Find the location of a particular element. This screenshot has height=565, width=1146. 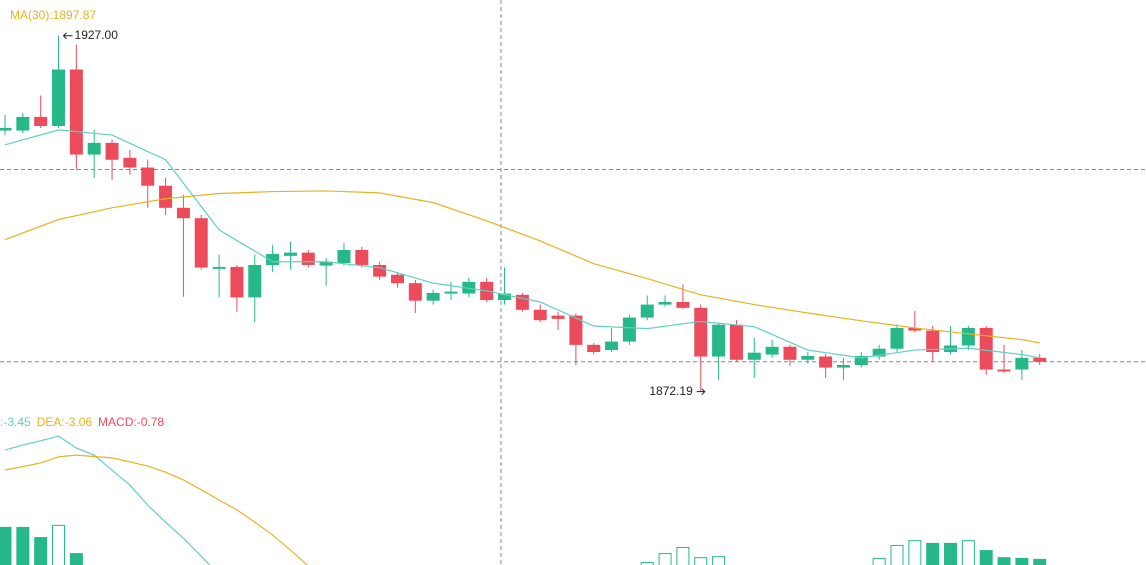

legend-entry: :-3.45 is located at coordinates (15, 422).